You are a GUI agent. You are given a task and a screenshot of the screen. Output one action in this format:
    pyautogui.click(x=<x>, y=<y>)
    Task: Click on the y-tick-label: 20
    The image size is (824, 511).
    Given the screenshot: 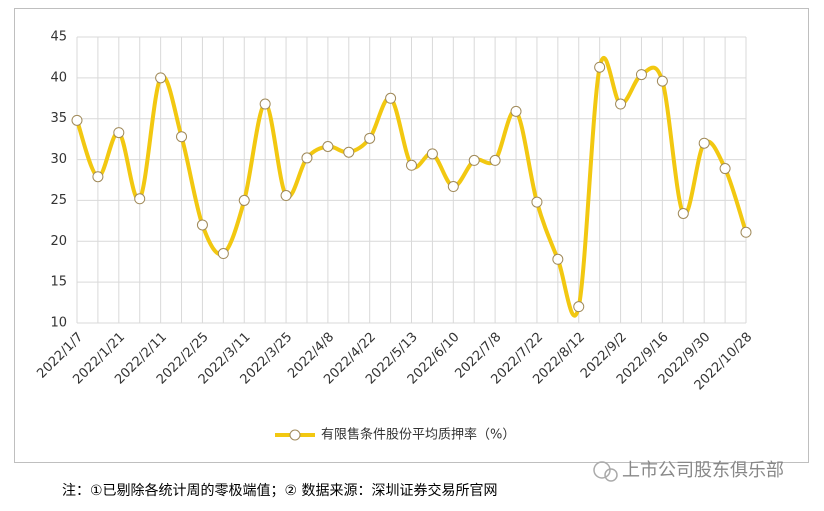 What is the action you would take?
    pyautogui.click(x=58, y=241)
    